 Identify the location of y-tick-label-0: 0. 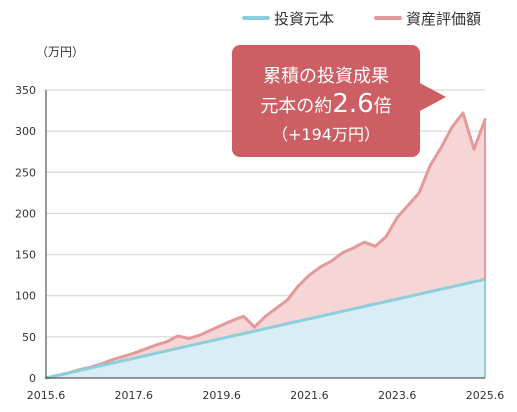
(32, 378).